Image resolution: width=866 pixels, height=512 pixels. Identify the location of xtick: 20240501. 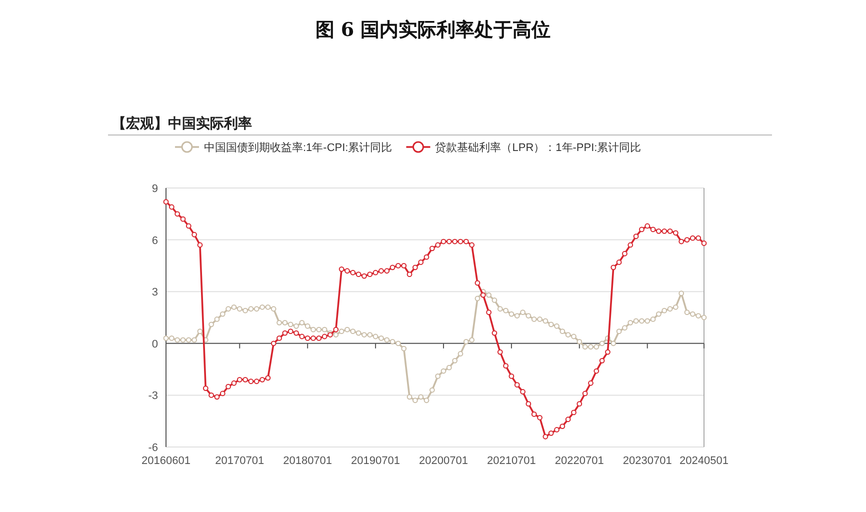
(704, 461).